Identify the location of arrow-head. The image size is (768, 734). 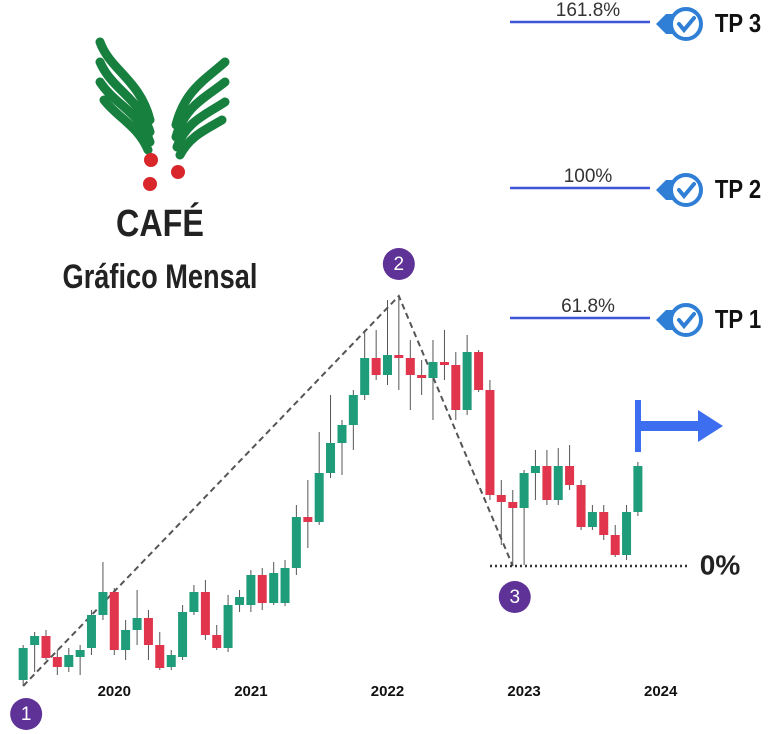
(710, 426).